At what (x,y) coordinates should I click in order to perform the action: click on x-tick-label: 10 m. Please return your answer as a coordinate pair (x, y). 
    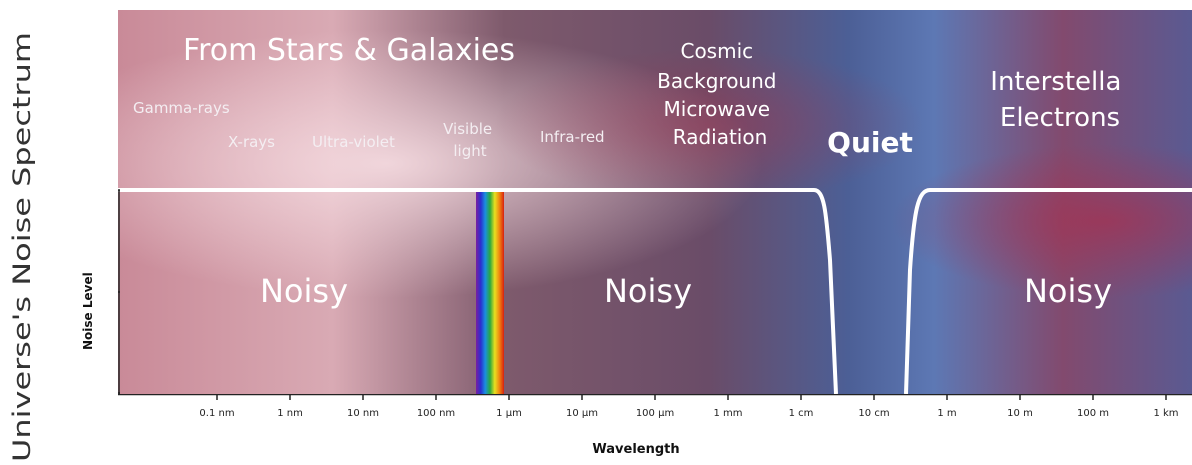
    Looking at the image, I should click on (1020, 413).